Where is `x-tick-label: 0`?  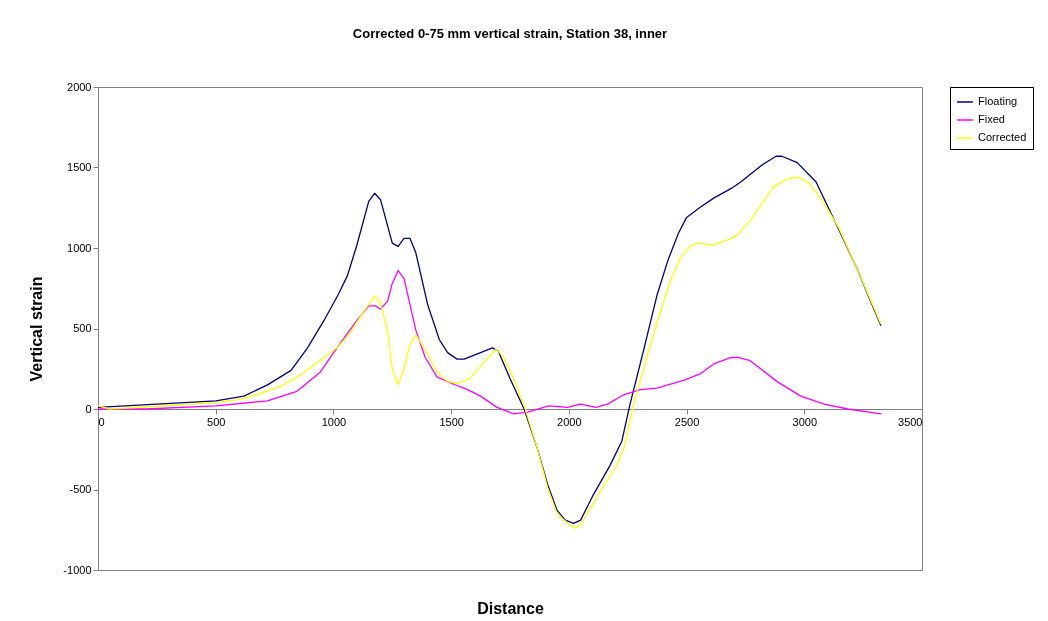
x-tick-label: 0 is located at coordinates (101, 421).